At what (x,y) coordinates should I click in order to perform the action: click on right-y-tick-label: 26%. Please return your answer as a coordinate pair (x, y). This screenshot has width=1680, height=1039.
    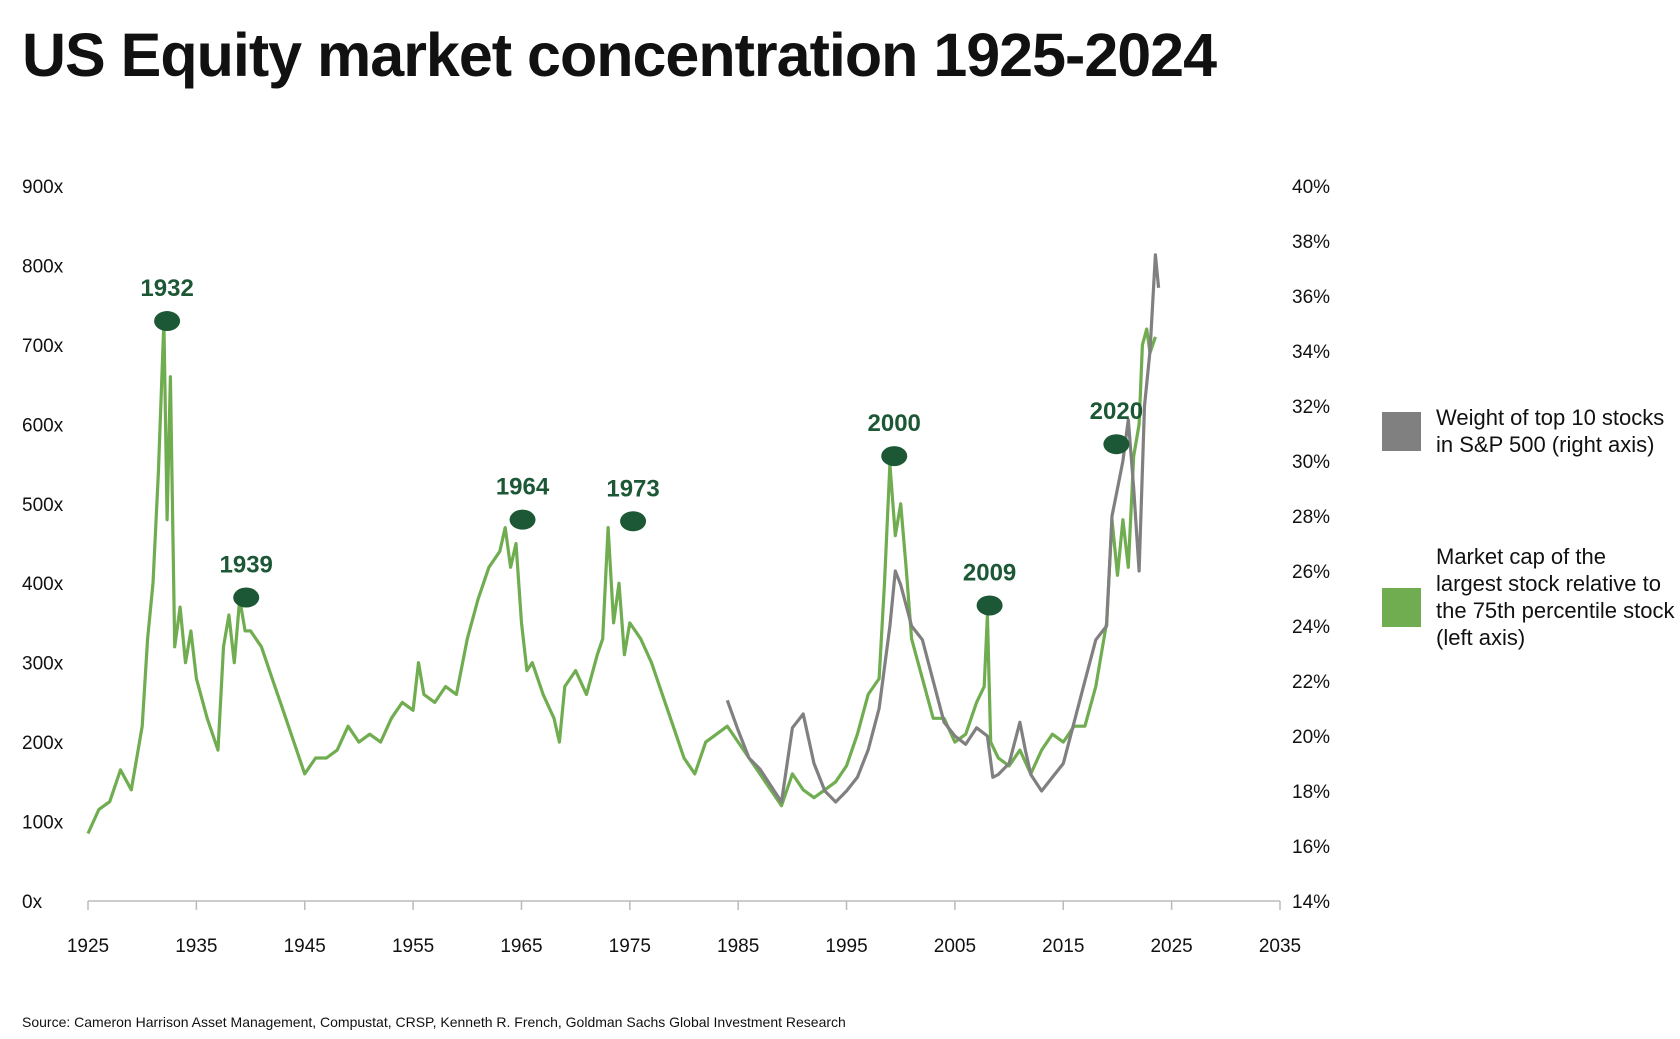
    Looking at the image, I should click on (1311, 572).